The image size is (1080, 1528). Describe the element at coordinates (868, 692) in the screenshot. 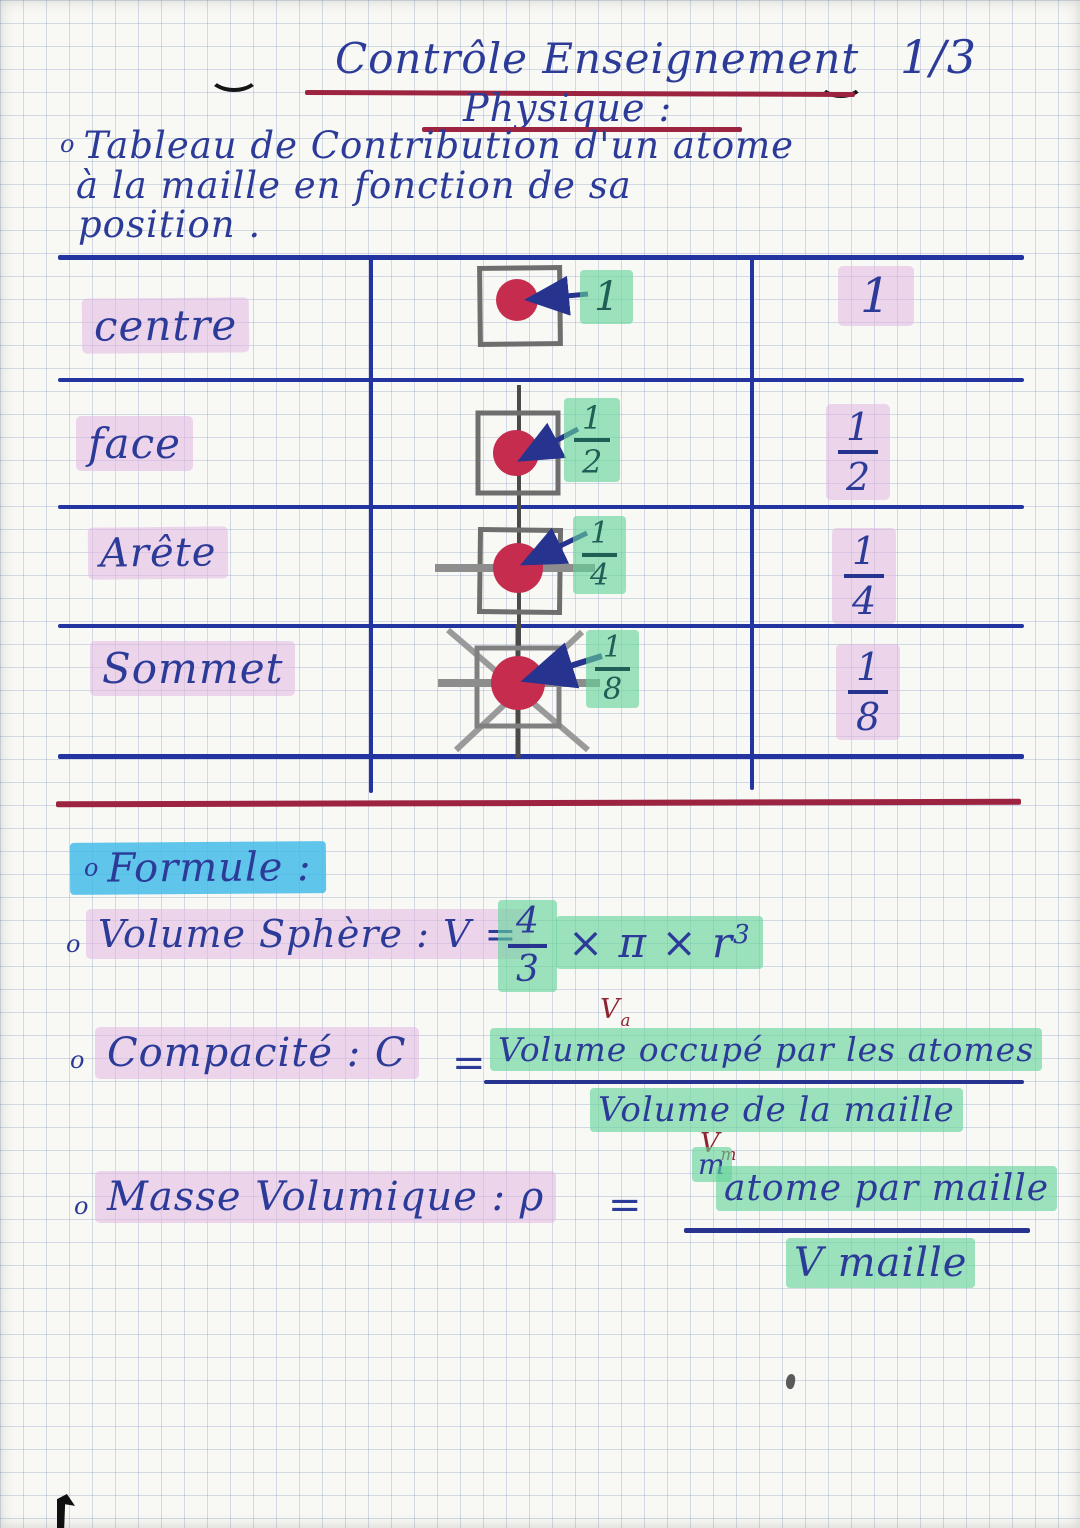

I see `contribution-value: 1 8` at that location.